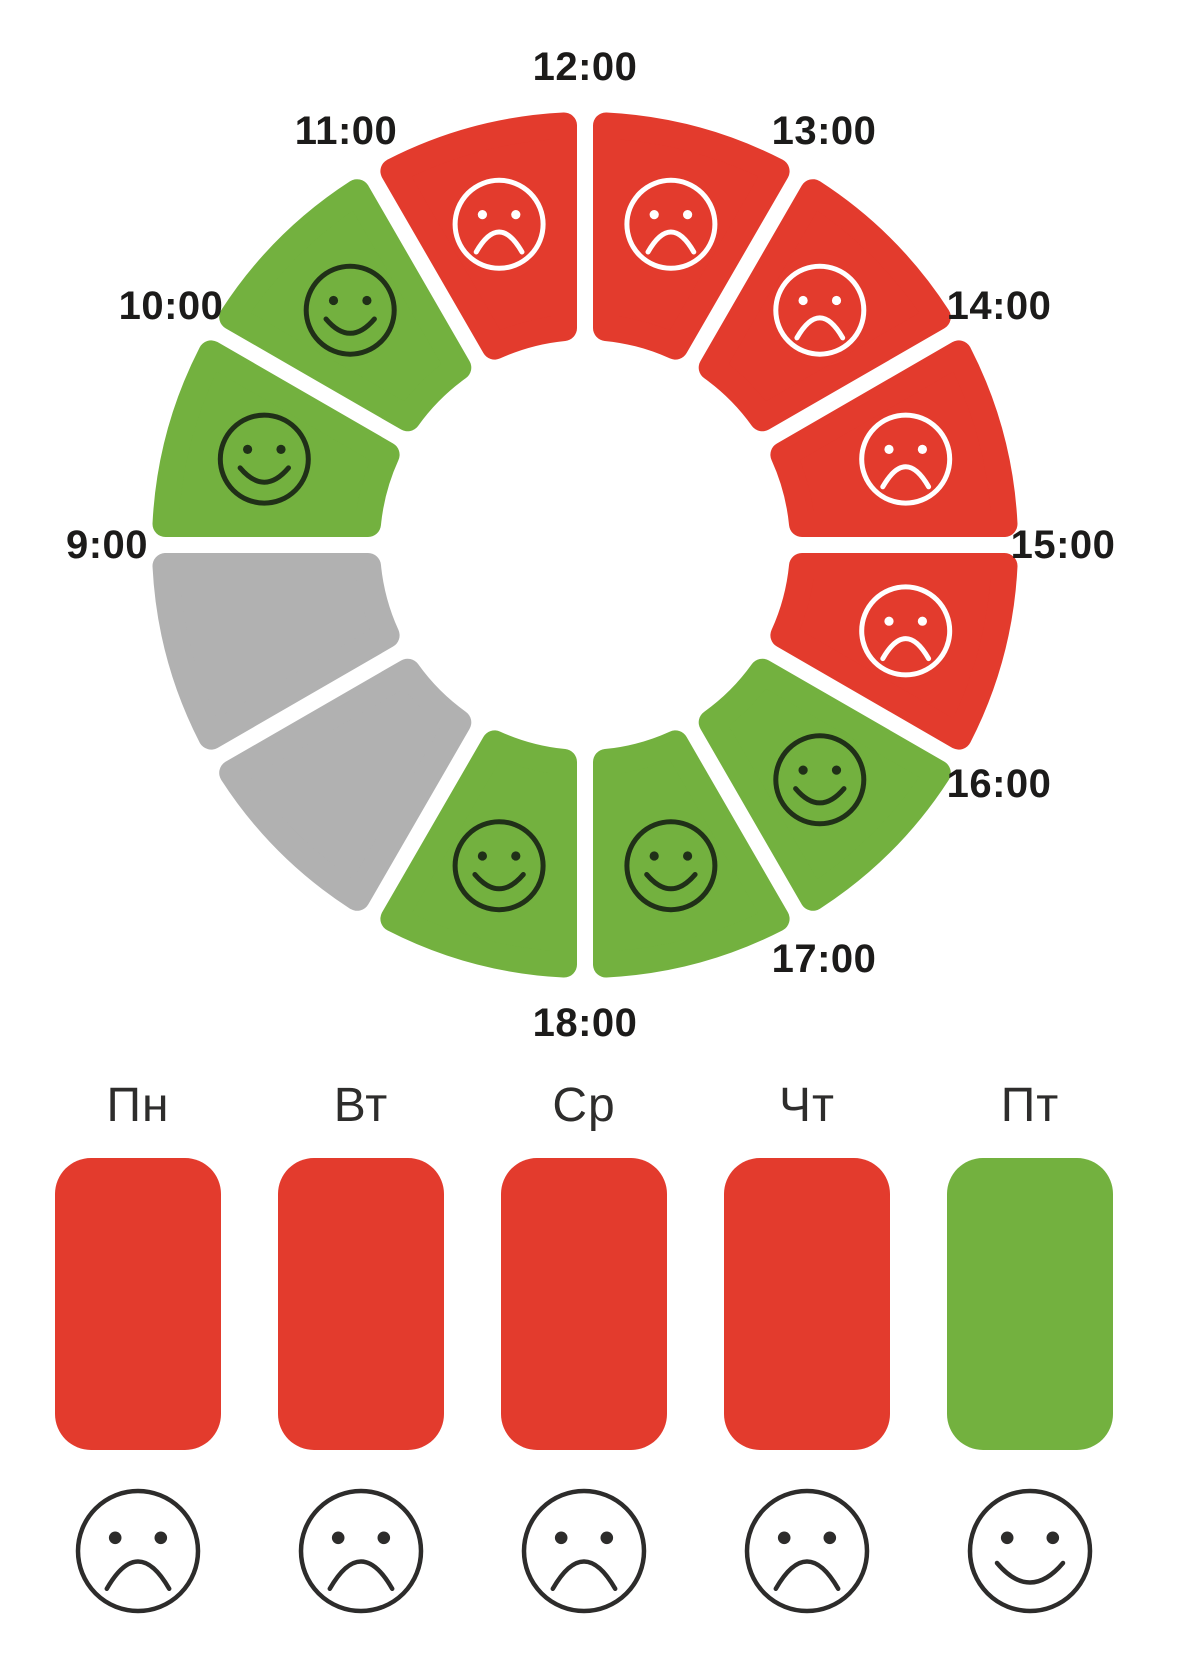 The height and width of the screenshot is (1662, 1181). Describe the element at coordinates (1030, 1105) in the screenshot. I see `weekday-label: Пт` at that location.